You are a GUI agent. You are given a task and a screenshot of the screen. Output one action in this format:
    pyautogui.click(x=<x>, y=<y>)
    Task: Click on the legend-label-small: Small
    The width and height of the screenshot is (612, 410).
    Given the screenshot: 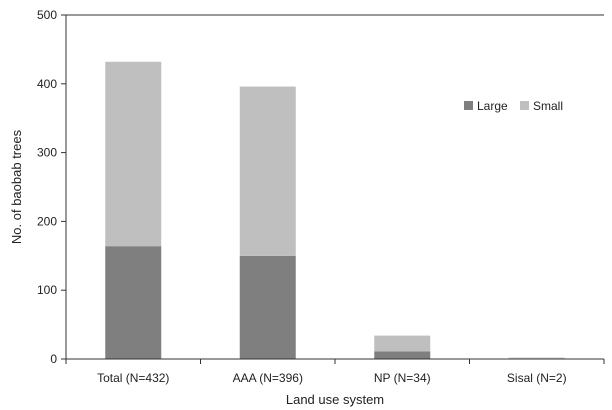 What is the action you would take?
    pyautogui.click(x=548, y=106)
    